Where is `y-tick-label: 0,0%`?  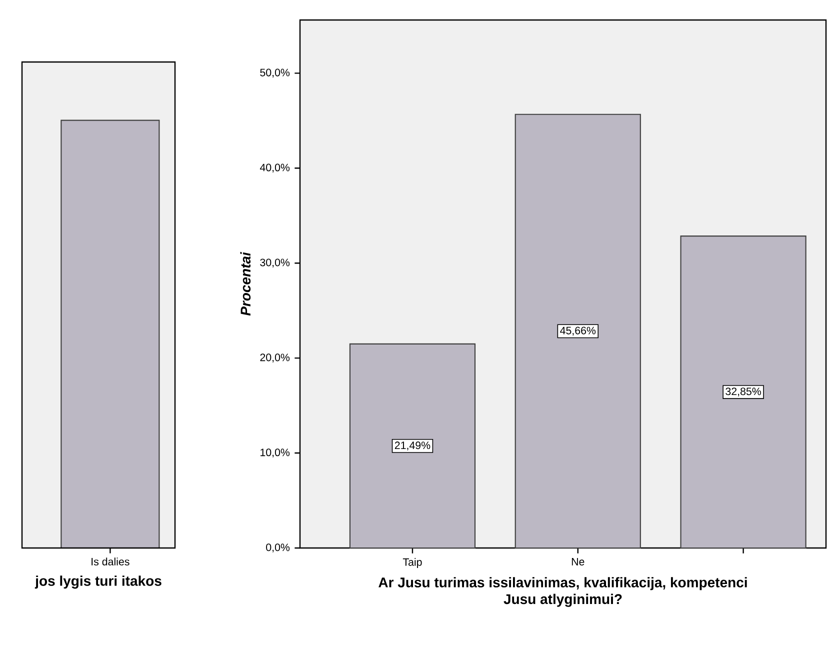
y-tick-label: 0,0% is located at coordinates (278, 548).